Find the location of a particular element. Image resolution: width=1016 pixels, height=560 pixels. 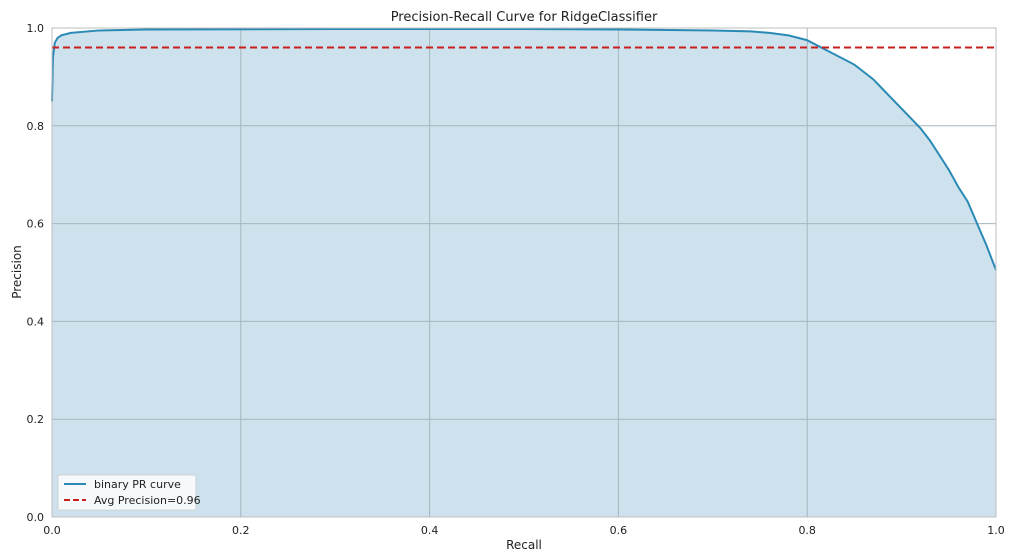

y-tick-label: 1.0 is located at coordinates (36, 28).